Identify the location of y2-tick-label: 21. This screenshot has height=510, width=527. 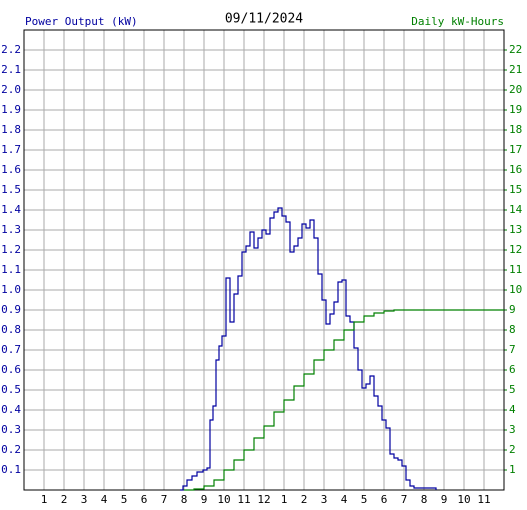
(515, 69).